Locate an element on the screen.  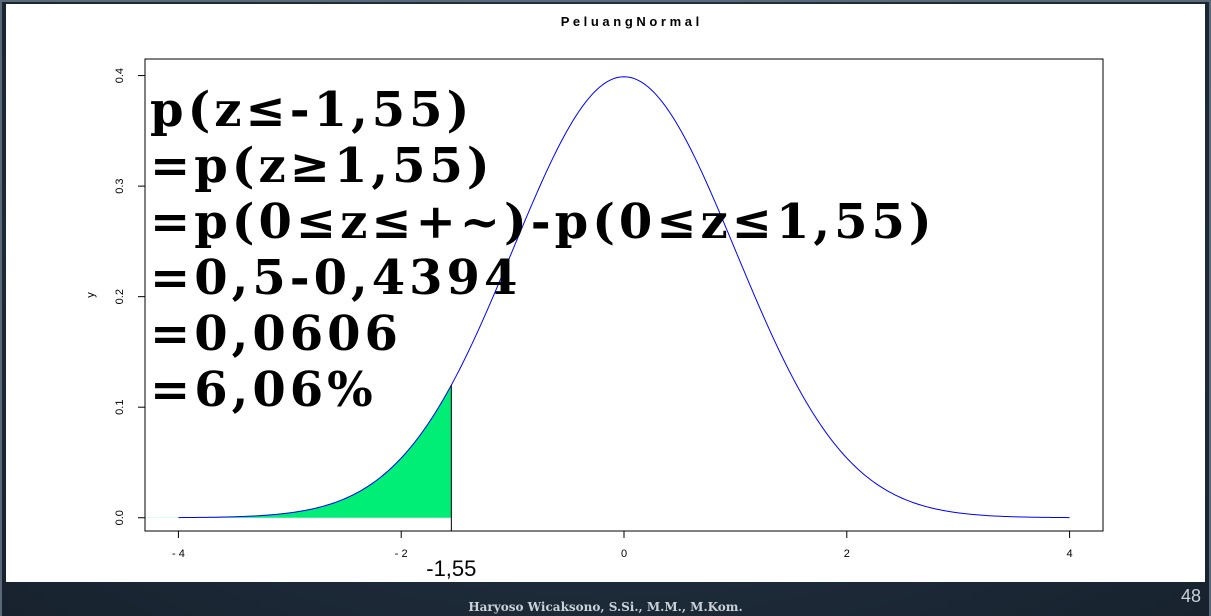
y-tick-label: 0.4 is located at coordinates (120, 75).